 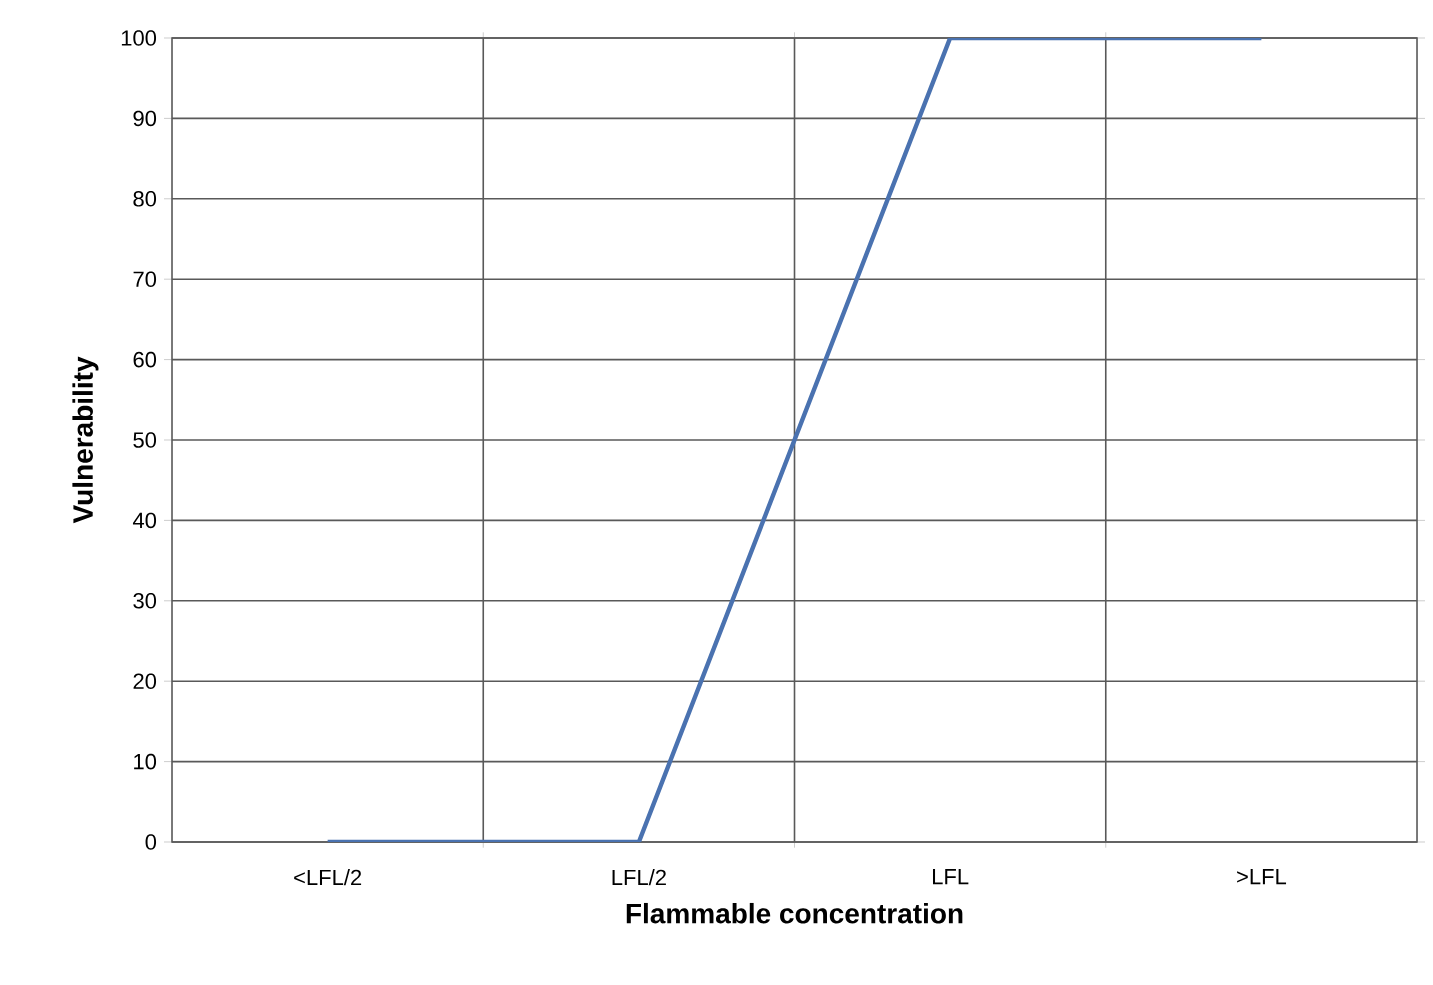 What do you see at coordinates (85, 440) in the screenshot?
I see `y-axis-title: Vulnerability` at bounding box center [85, 440].